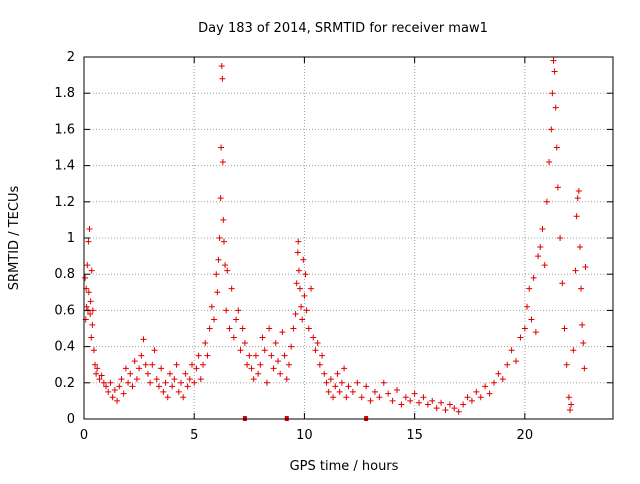 The width and height of the screenshot is (640, 484). I want to click on y-tick-label: 0.2, so click(64, 383).